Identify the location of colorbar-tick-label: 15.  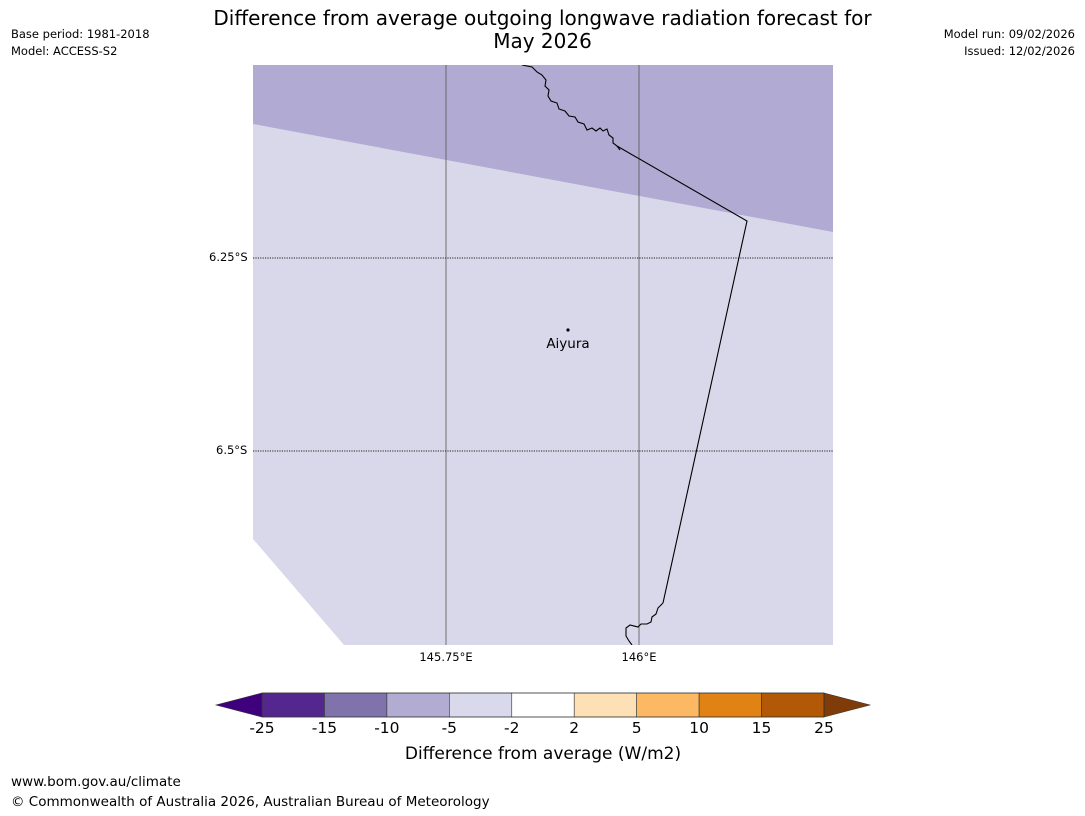
(761, 728).